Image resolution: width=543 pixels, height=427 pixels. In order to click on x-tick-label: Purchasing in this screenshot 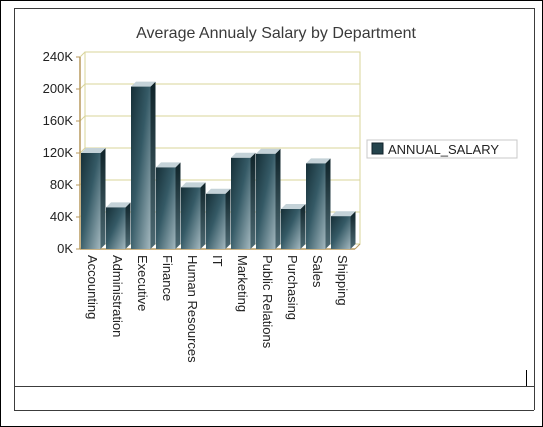, I will do `click(292, 287)`.